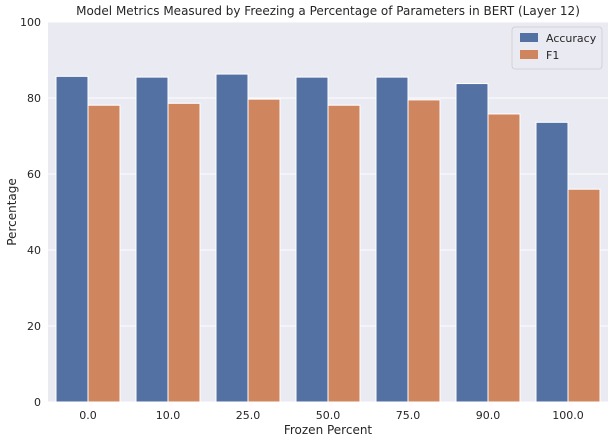  Describe the element at coordinates (552, 55) in the screenshot. I see `legend-label-f1: F1` at that location.